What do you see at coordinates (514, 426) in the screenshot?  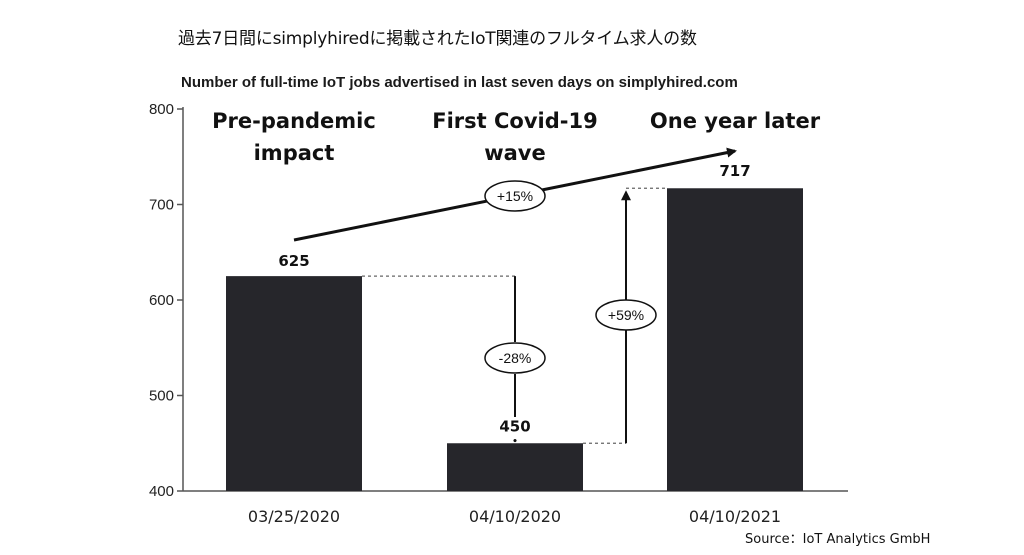 I see `data-label: 450` at bounding box center [514, 426].